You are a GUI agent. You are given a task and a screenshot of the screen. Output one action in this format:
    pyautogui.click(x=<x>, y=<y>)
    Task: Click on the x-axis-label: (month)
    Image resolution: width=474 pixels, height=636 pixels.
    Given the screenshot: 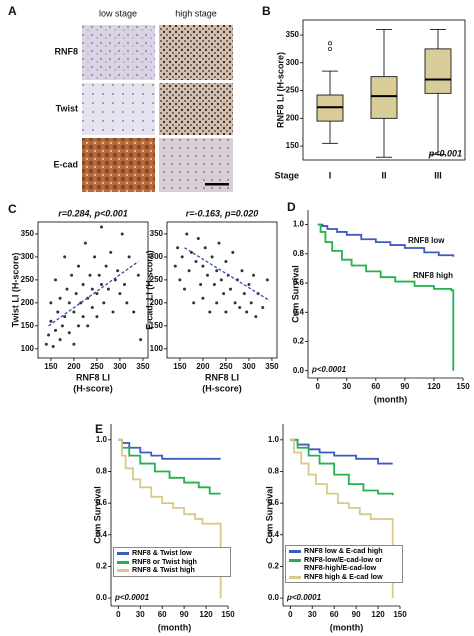 What is the action you would take?
    pyautogui.click(x=391, y=399)
    